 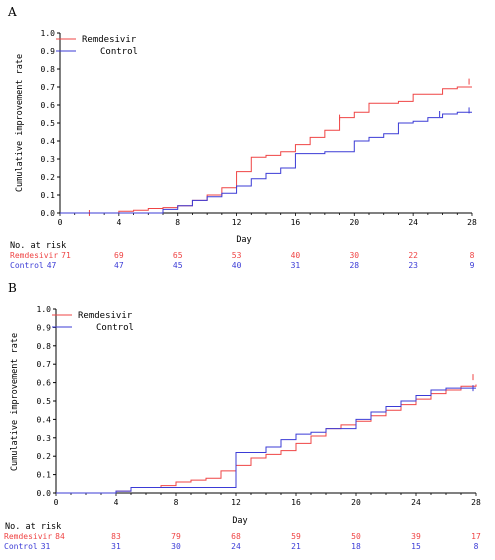 What do you see at coordinates (236, 502) in the screenshot?
I see `panel-b-x-tick-label: 12` at bounding box center [236, 502].